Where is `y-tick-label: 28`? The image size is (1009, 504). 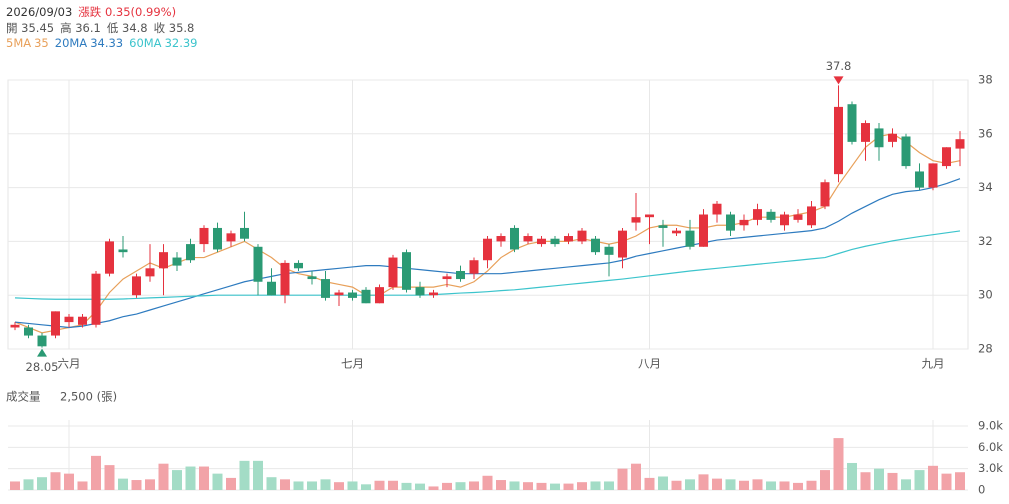
y-tick-label: 28 is located at coordinates (985, 349).